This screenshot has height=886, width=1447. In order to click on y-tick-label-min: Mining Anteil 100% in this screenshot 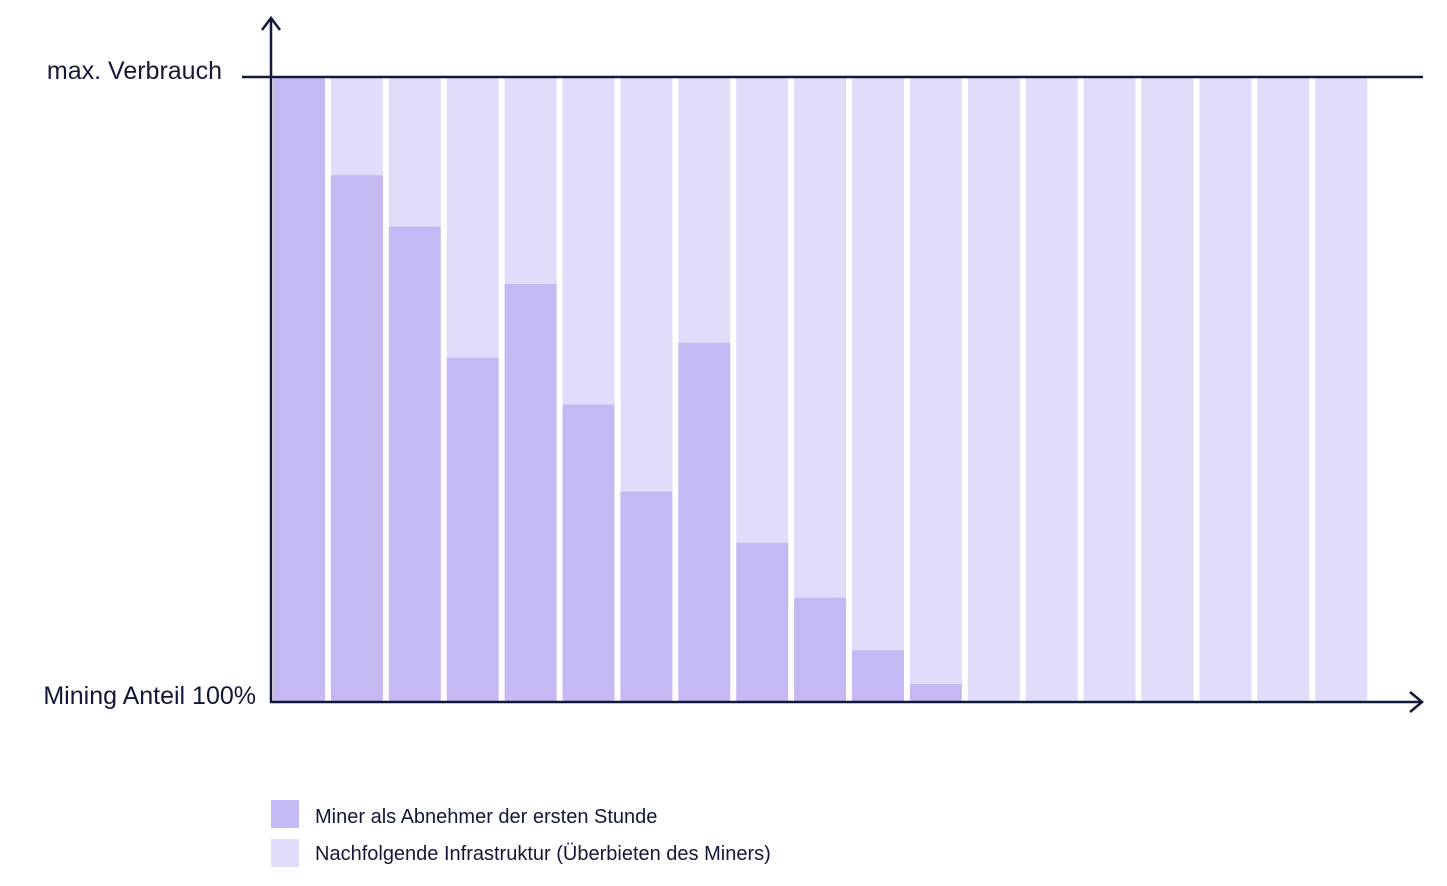, I will do `click(149, 696)`.